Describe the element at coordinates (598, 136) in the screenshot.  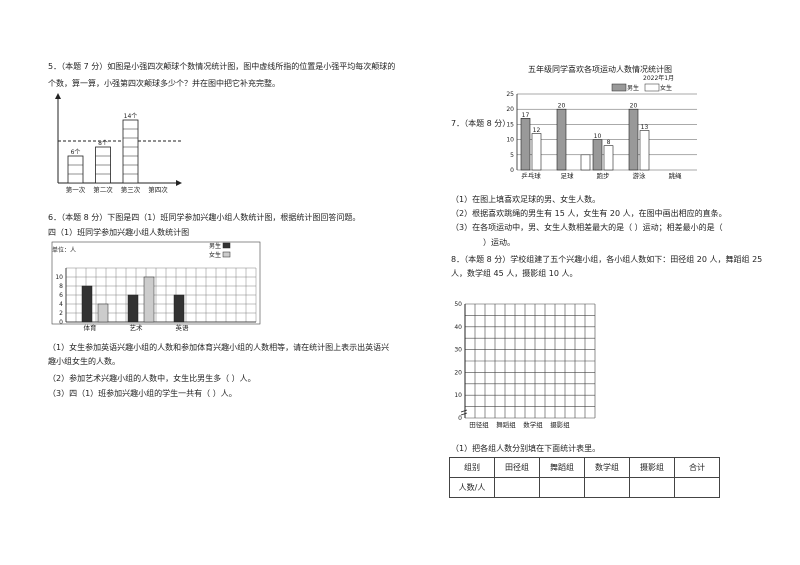
I see `bar-value-label: 10` at that location.